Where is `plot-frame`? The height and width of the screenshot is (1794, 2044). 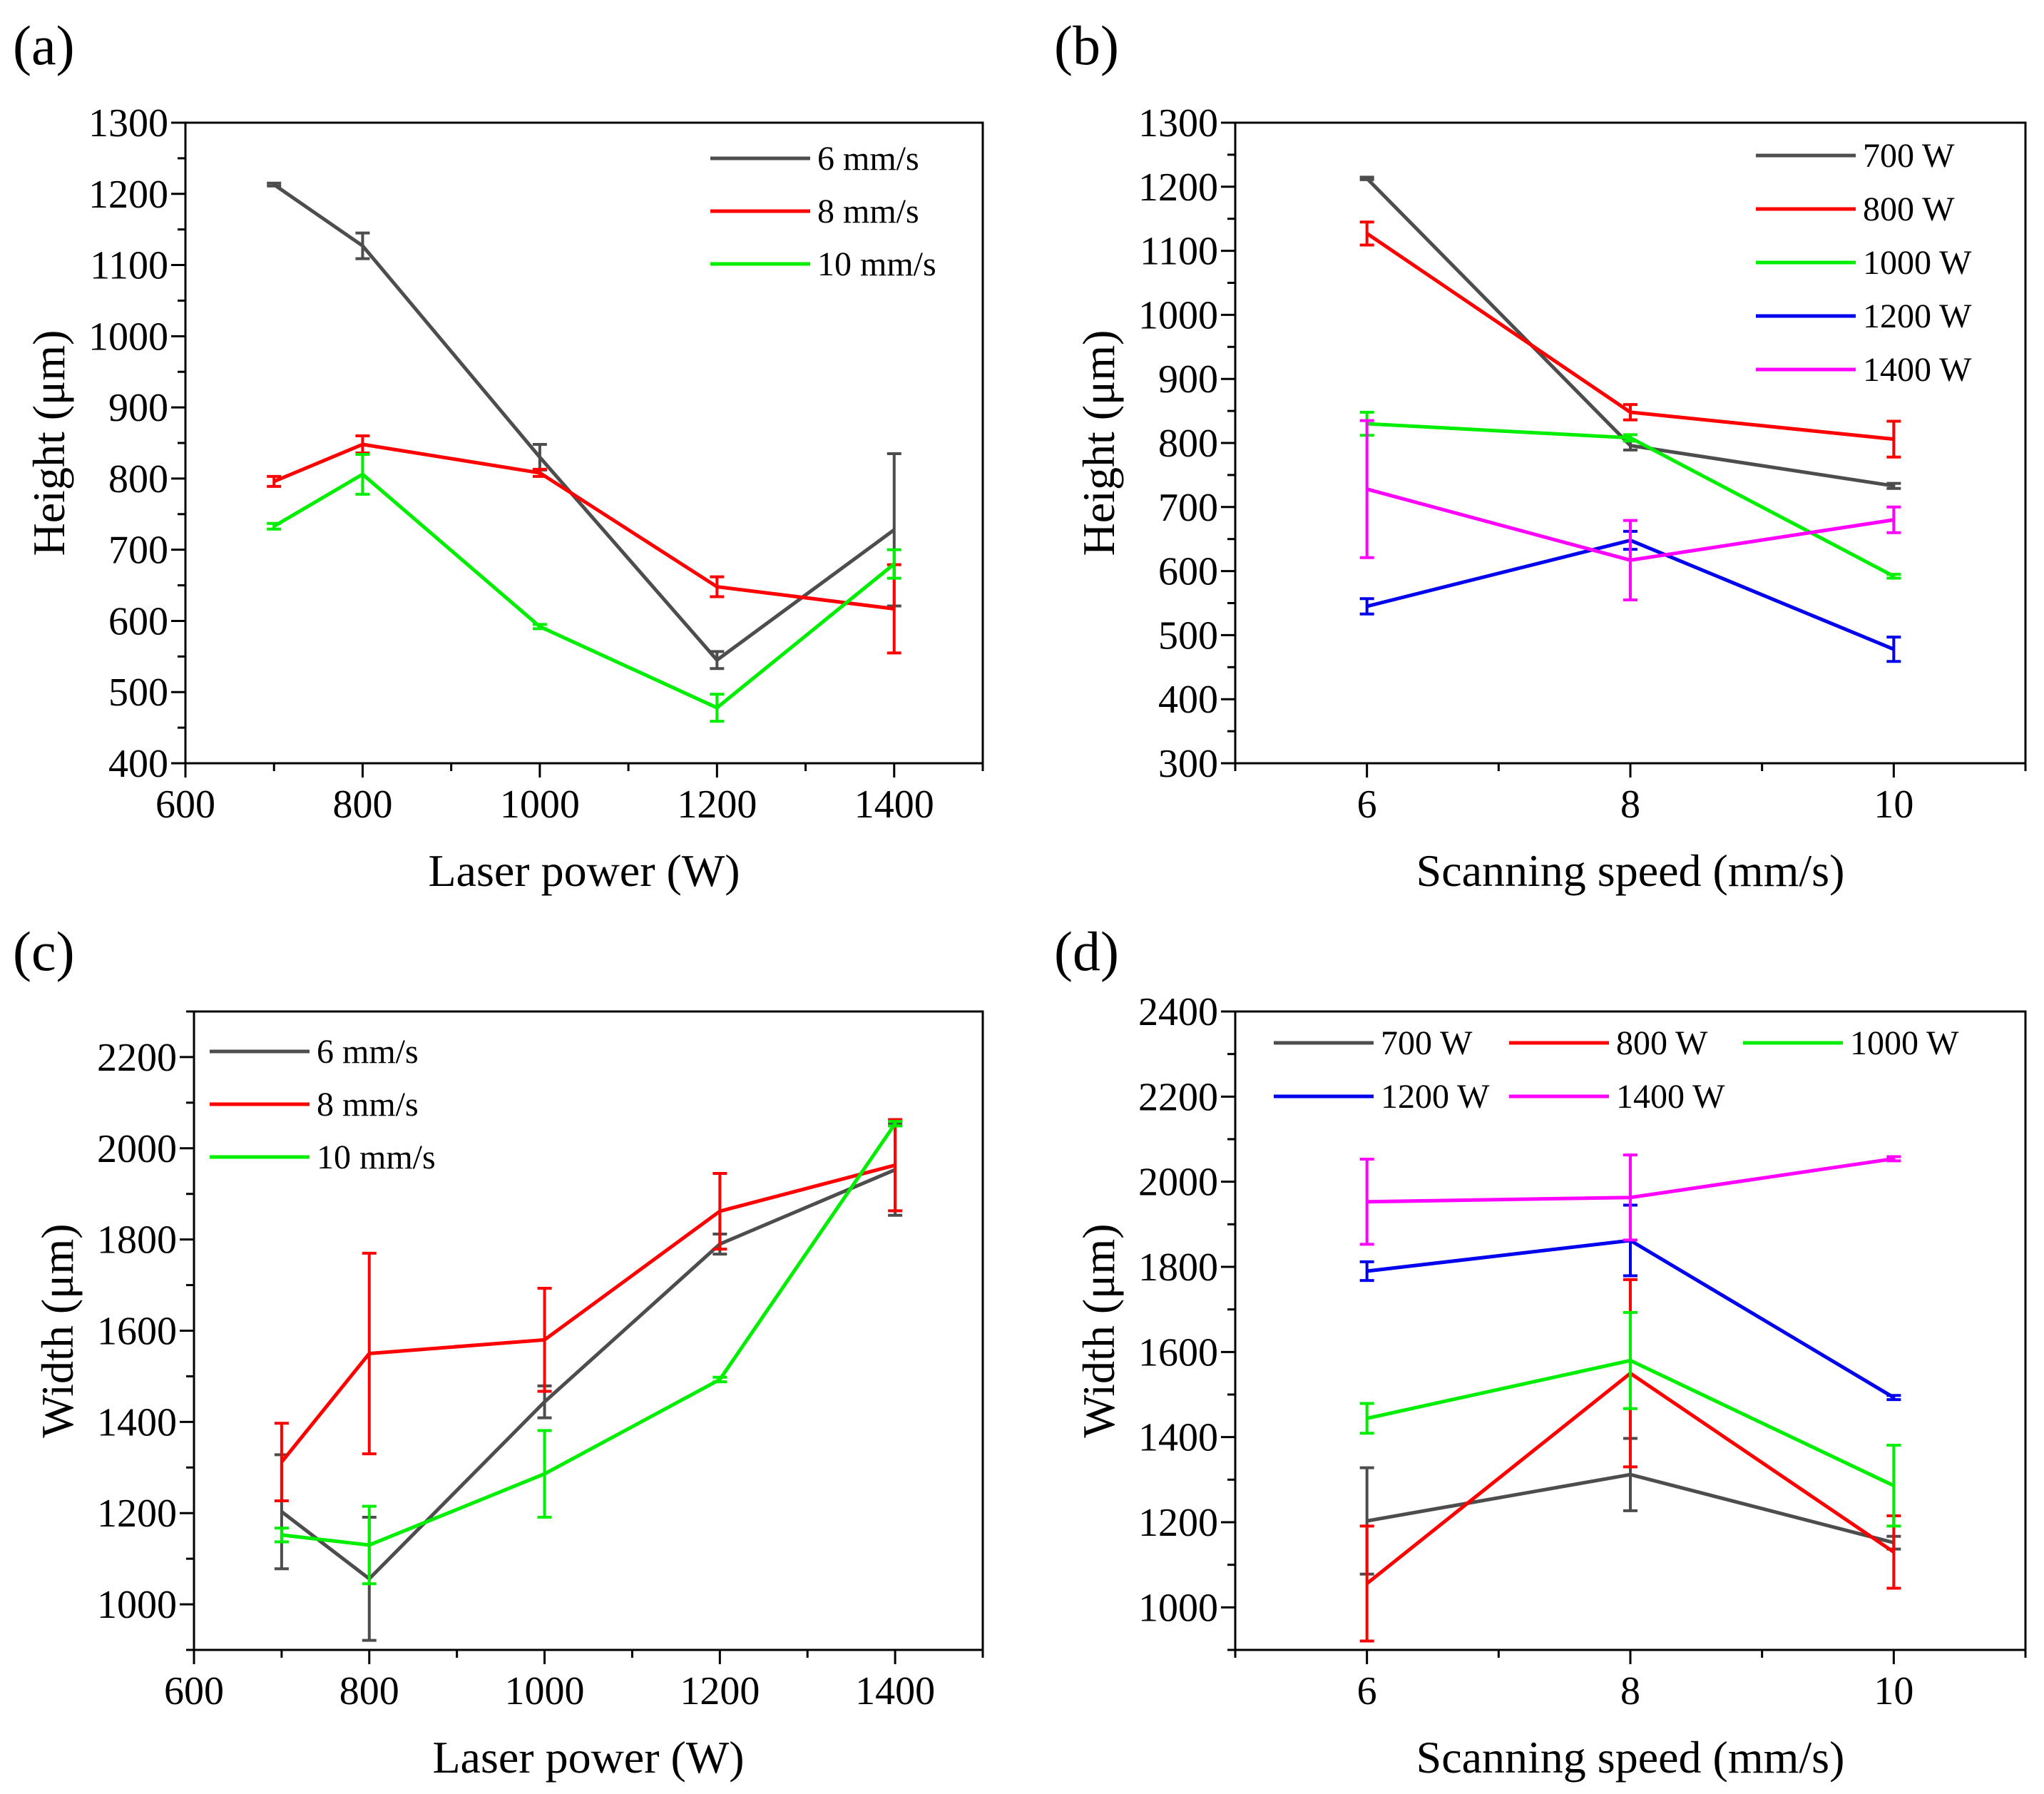
plot-frame is located at coordinates (588, 1330).